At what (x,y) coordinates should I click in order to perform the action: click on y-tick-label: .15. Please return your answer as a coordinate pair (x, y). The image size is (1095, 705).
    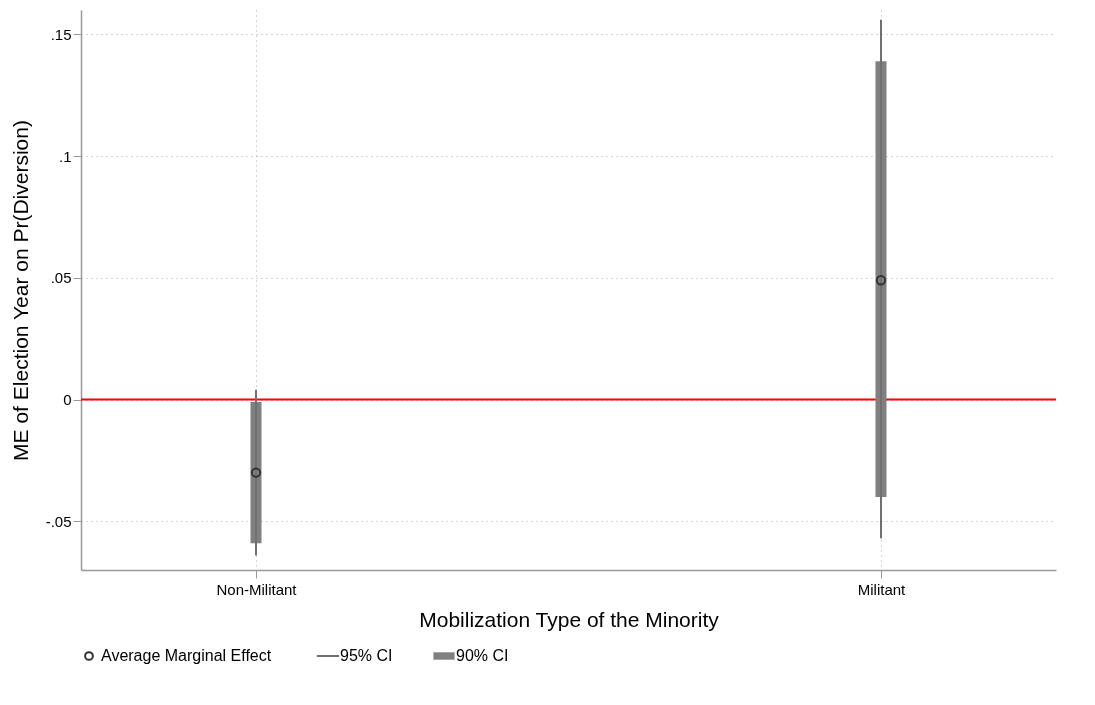
    Looking at the image, I should click on (61, 34).